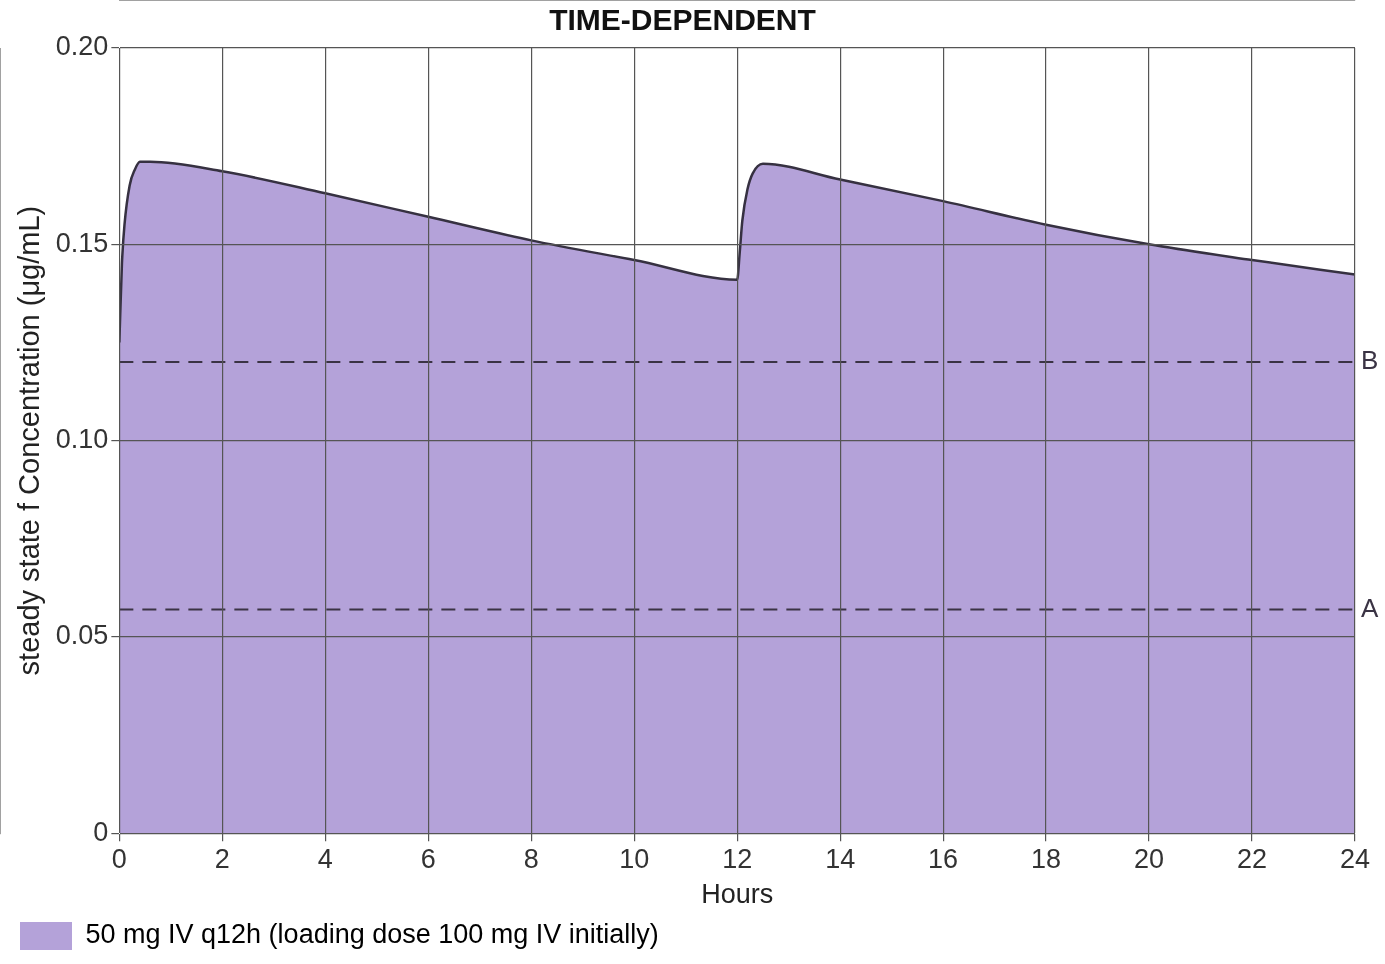 This screenshot has width=1385, height=964. I want to click on x-tick-label: 8, so click(531, 858).